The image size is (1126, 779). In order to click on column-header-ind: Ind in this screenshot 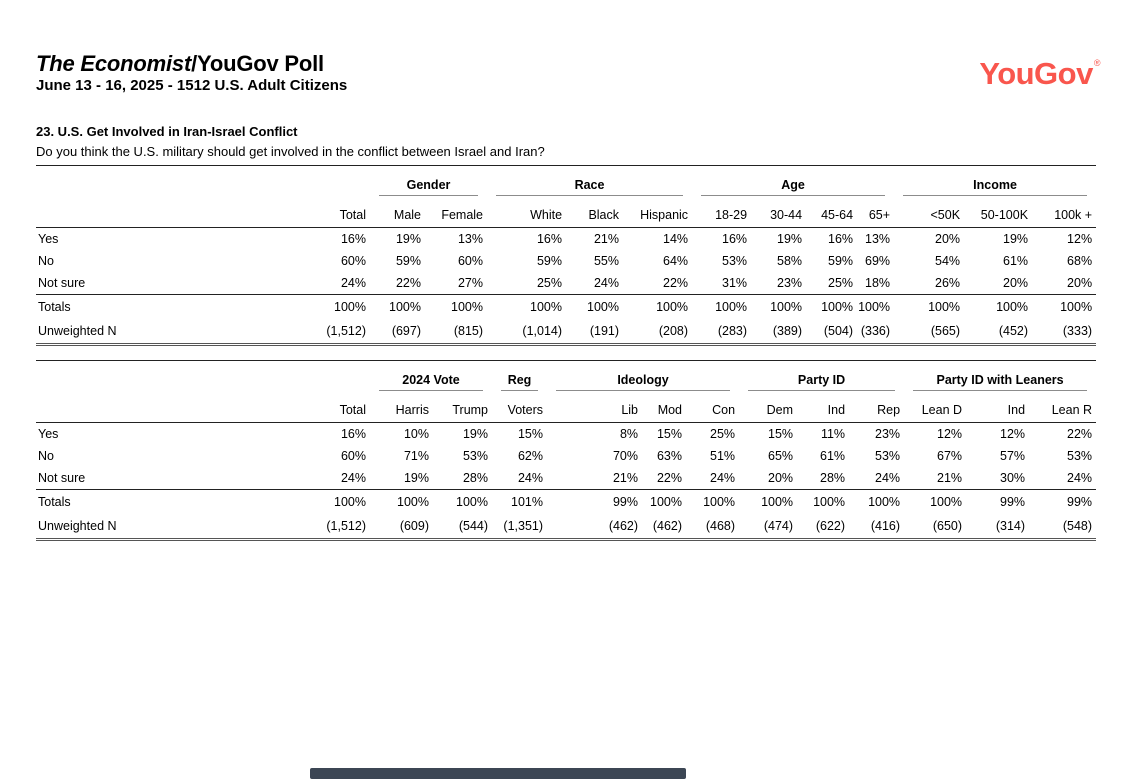, I will do `click(823, 407)`.